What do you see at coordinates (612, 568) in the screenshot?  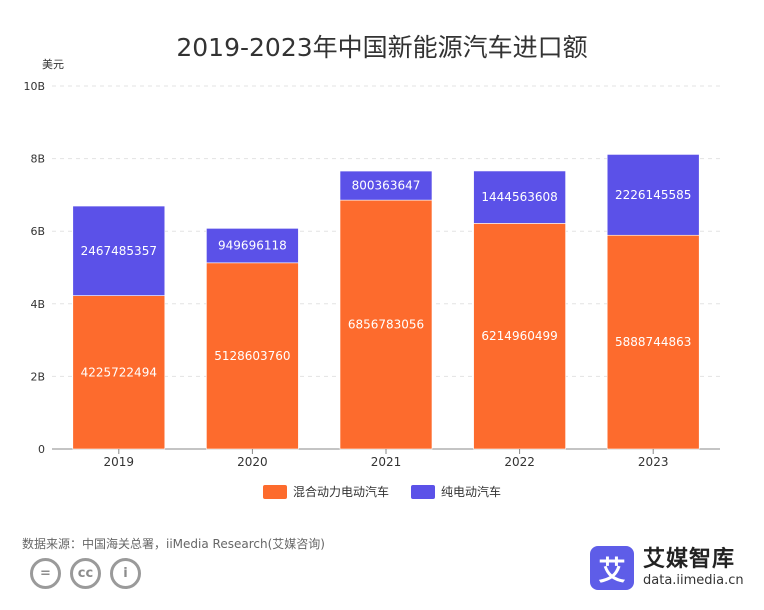 I see `brand-logo-icon: 艾` at bounding box center [612, 568].